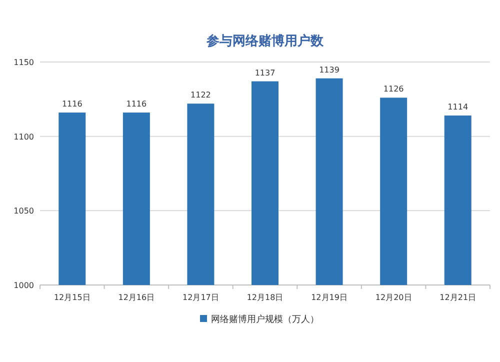  What do you see at coordinates (24, 211) in the screenshot?
I see `y-tick-label: 1050` at bounding box center [24, 211].